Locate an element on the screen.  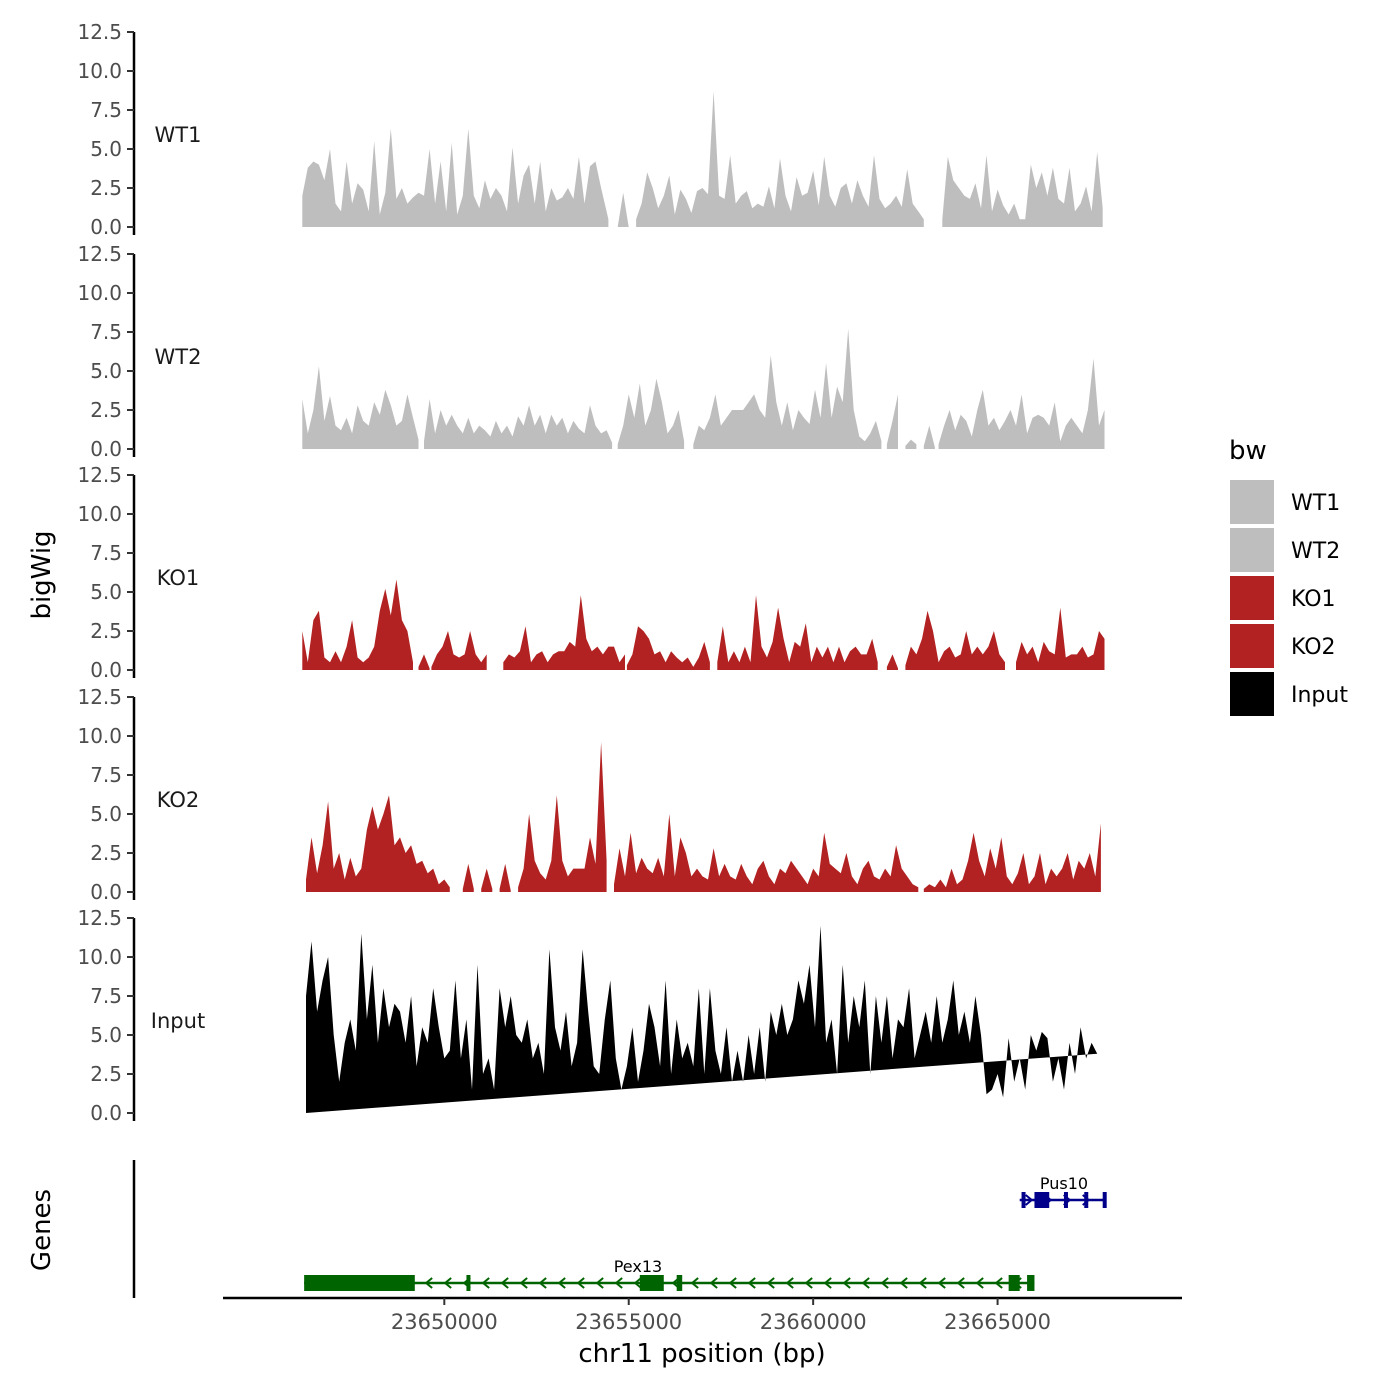
x-tick-label: 23665000 is located at coordinates (997, 1322).